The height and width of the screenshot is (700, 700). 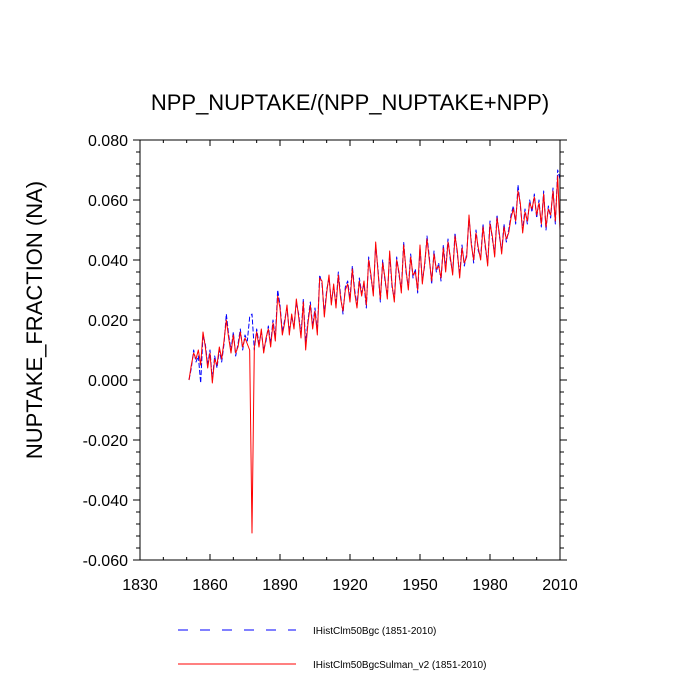 I want to click on y-tick-label: -0.060, so click(x=105, y=561).